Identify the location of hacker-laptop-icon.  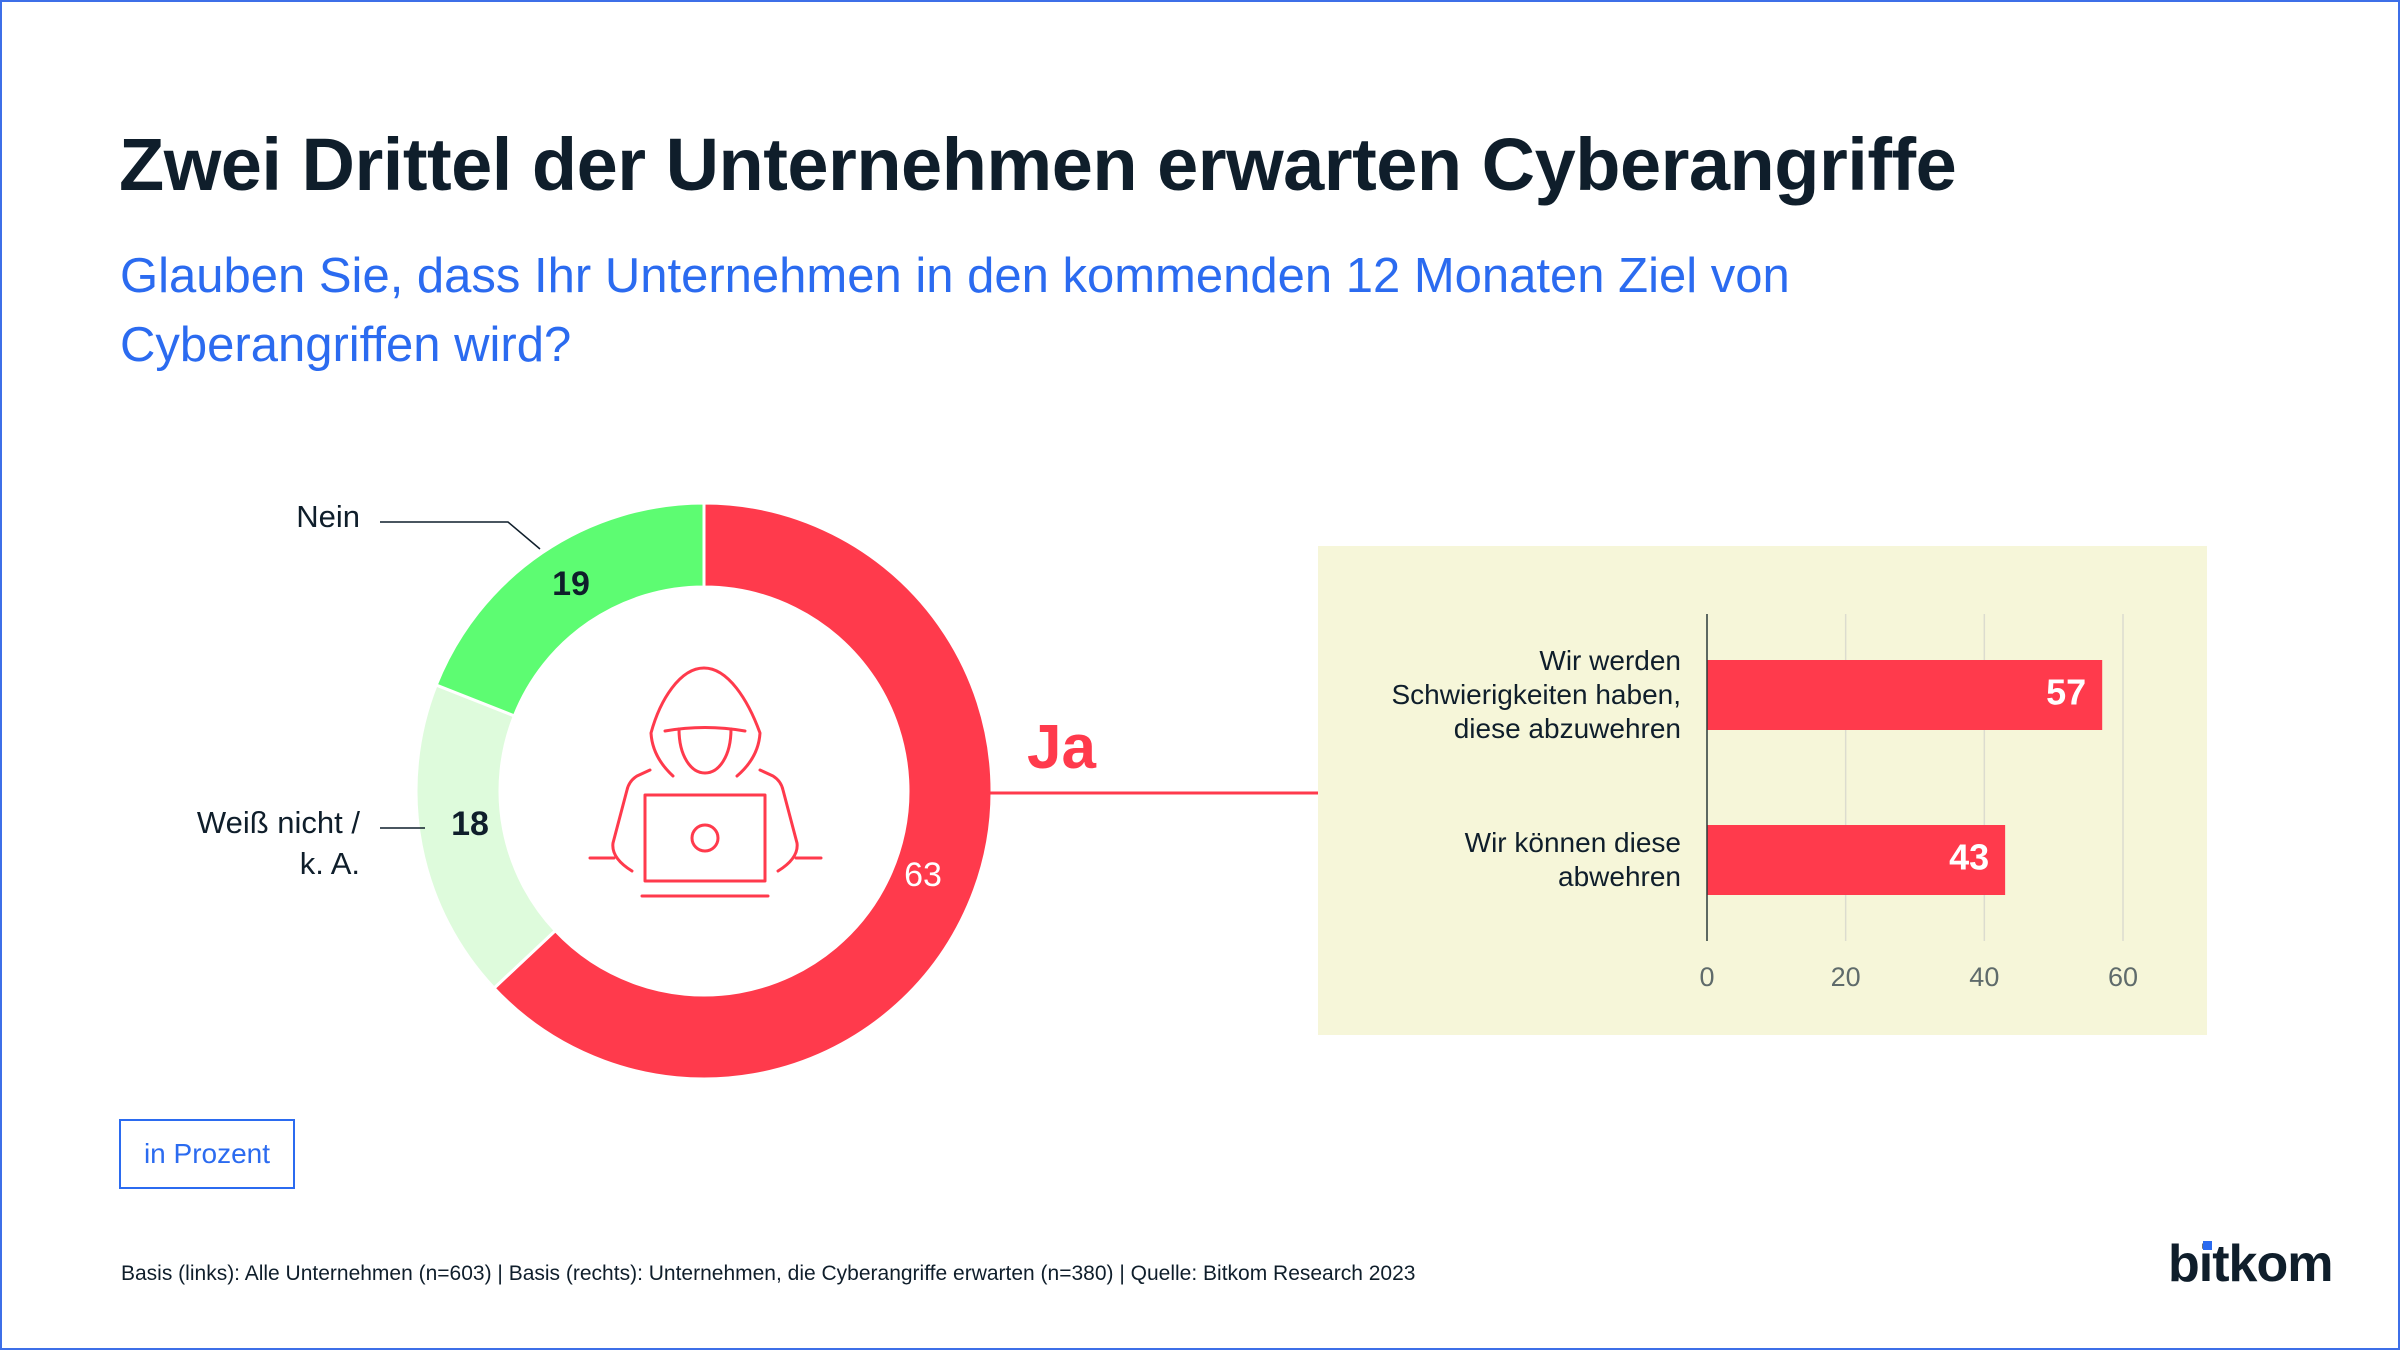
(705, 782).